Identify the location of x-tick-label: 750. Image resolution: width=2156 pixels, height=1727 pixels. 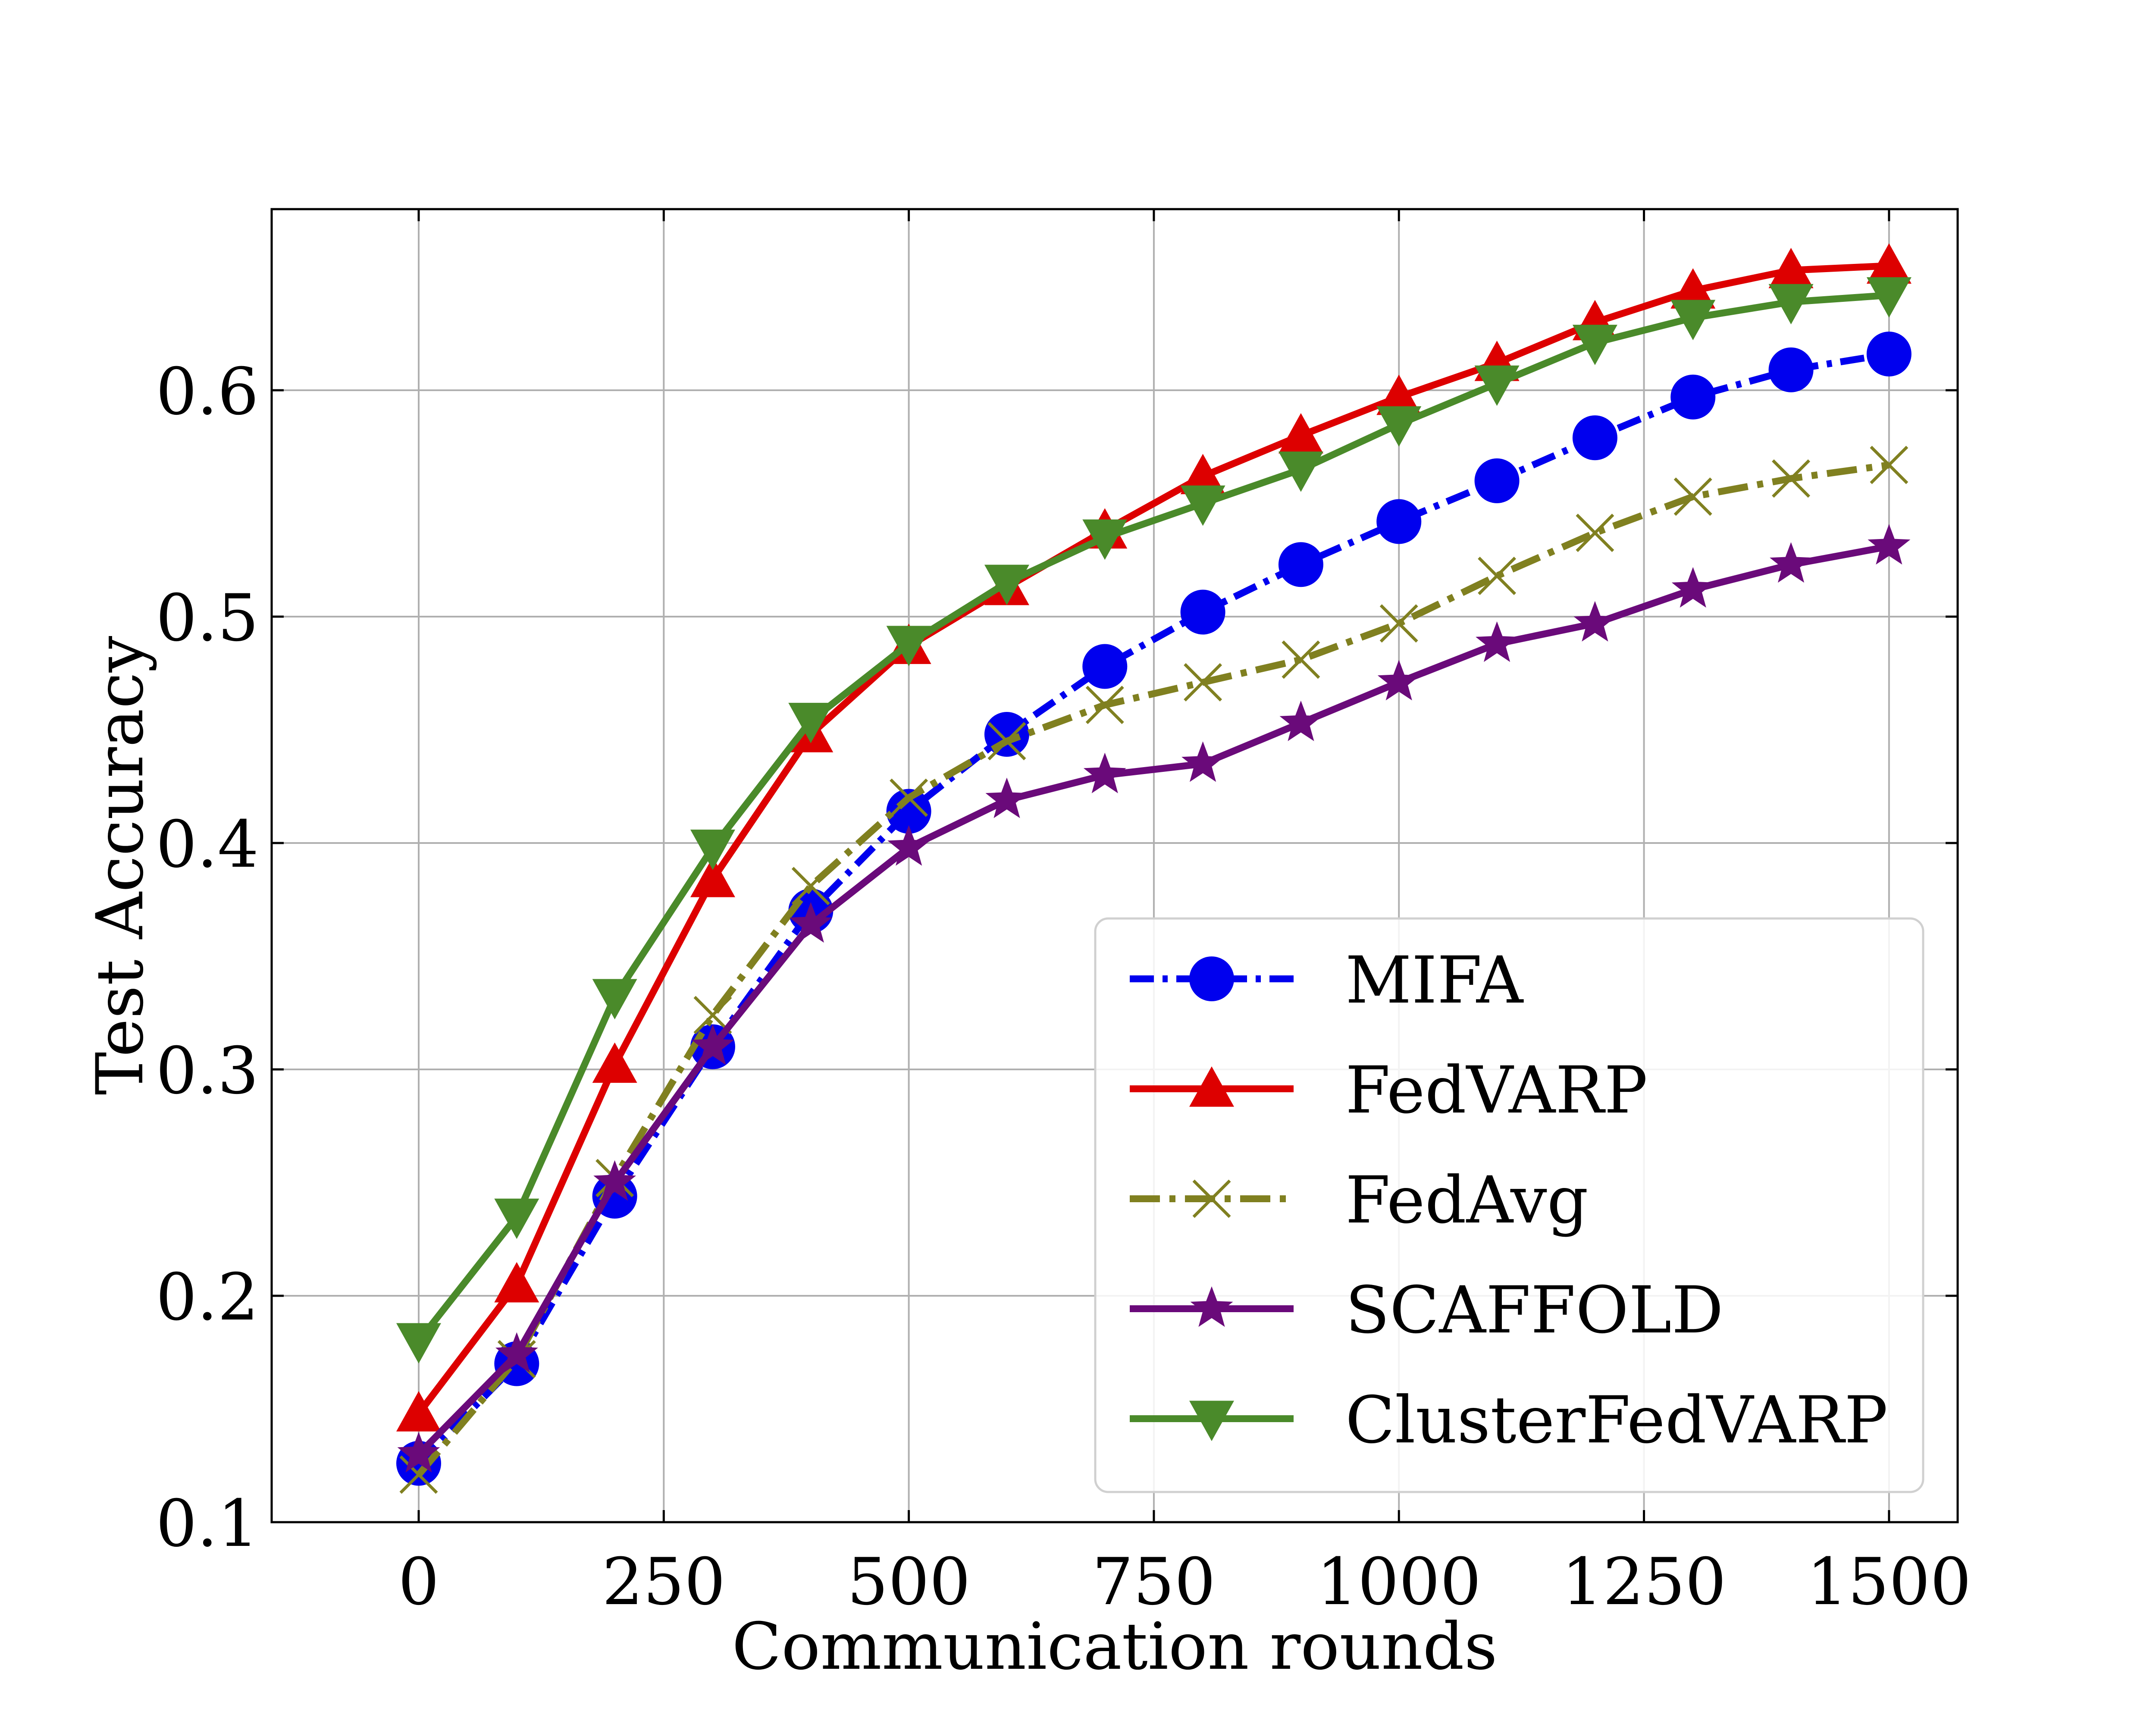
(1154, 1582).